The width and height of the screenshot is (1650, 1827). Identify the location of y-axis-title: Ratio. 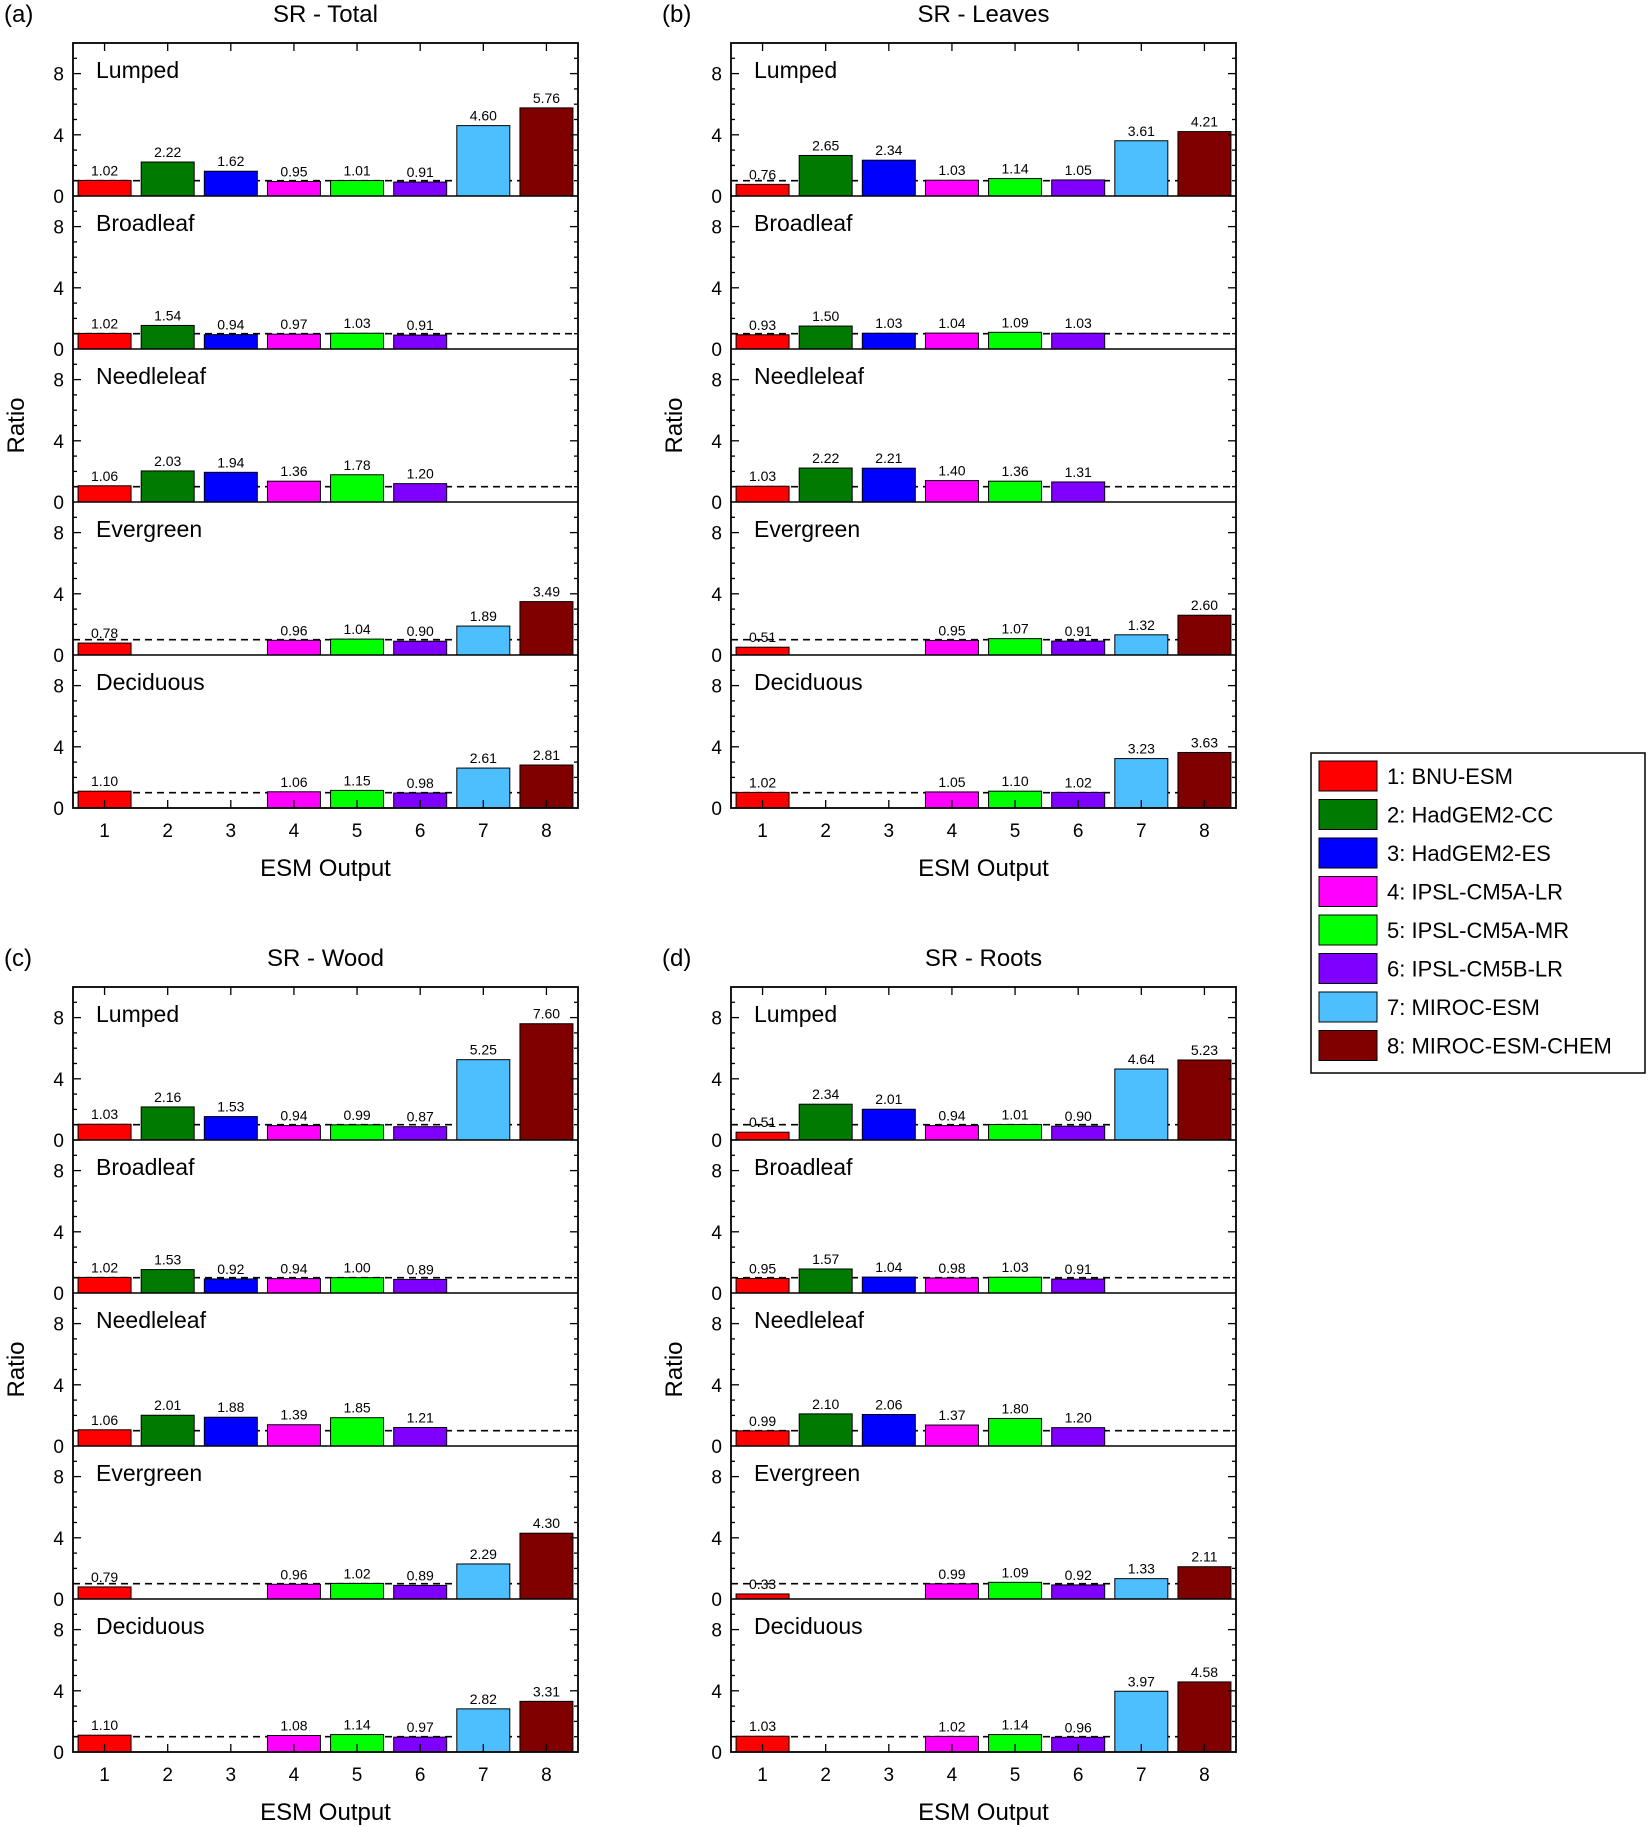
(674, 425).